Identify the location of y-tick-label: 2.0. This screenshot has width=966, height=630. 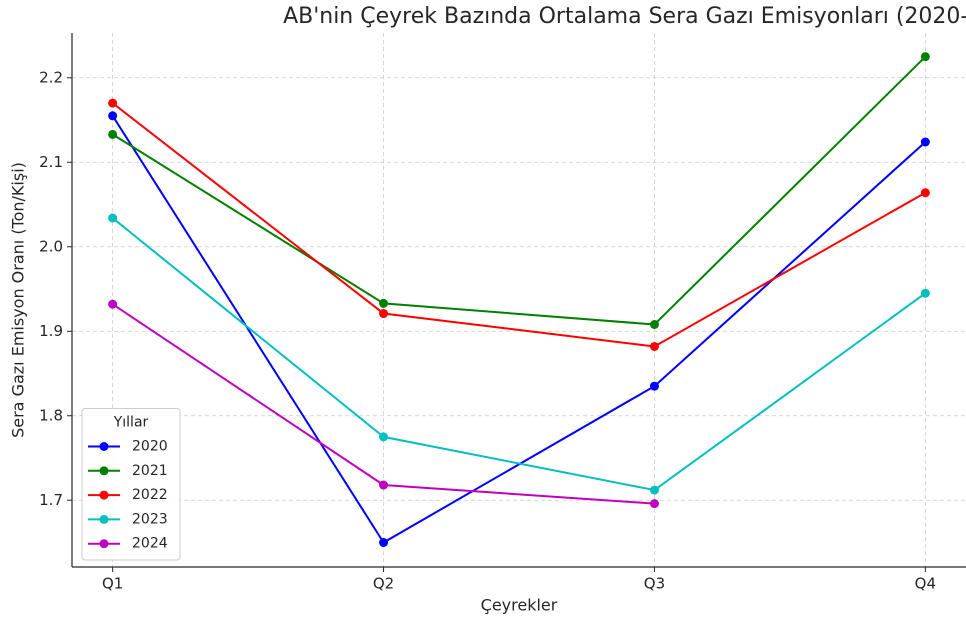
(51, 246).